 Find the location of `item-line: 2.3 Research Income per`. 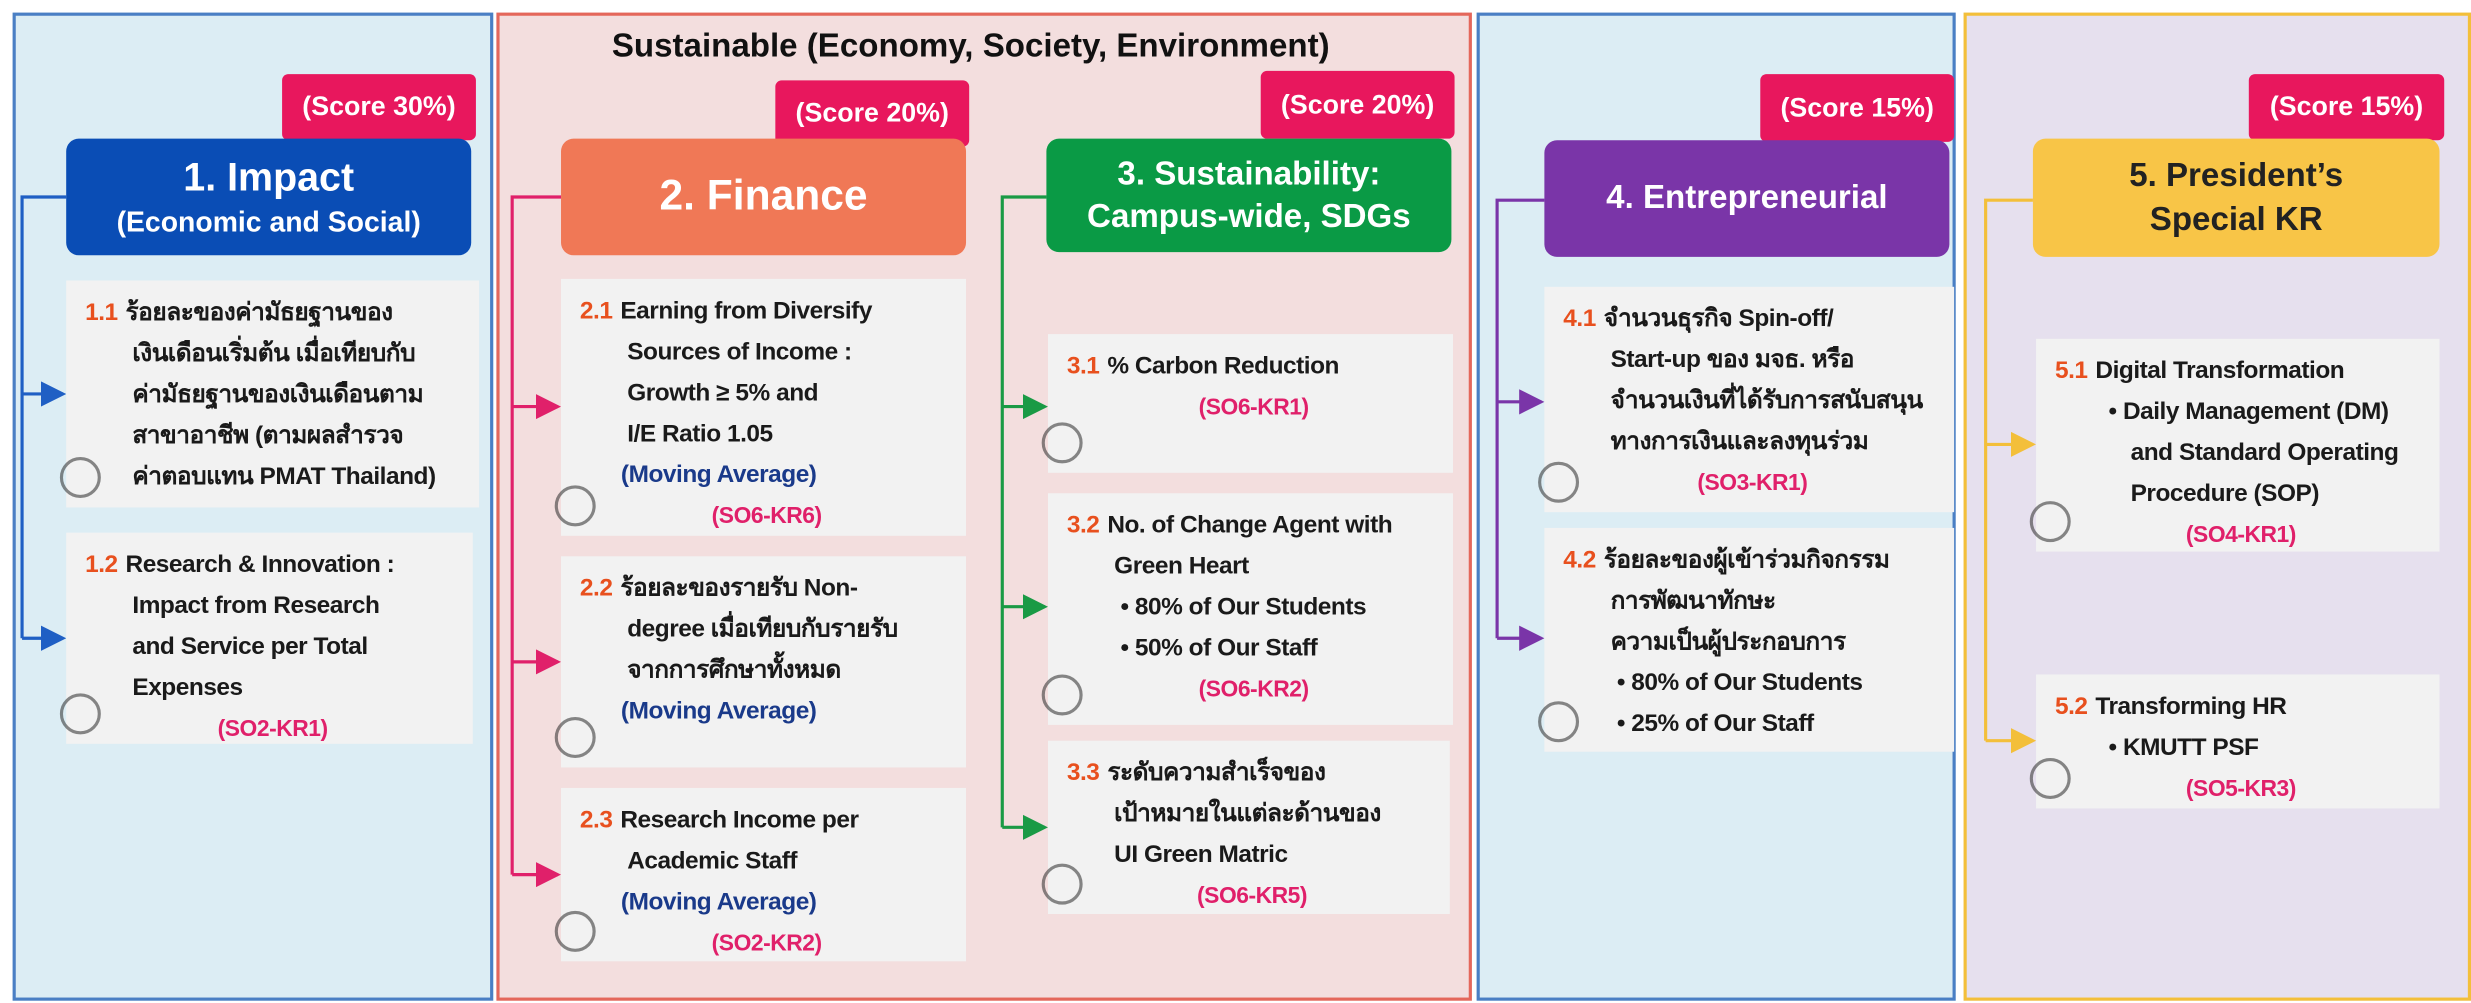

item-line: 2.3 Research Income per is located at coordinates (766, 821).